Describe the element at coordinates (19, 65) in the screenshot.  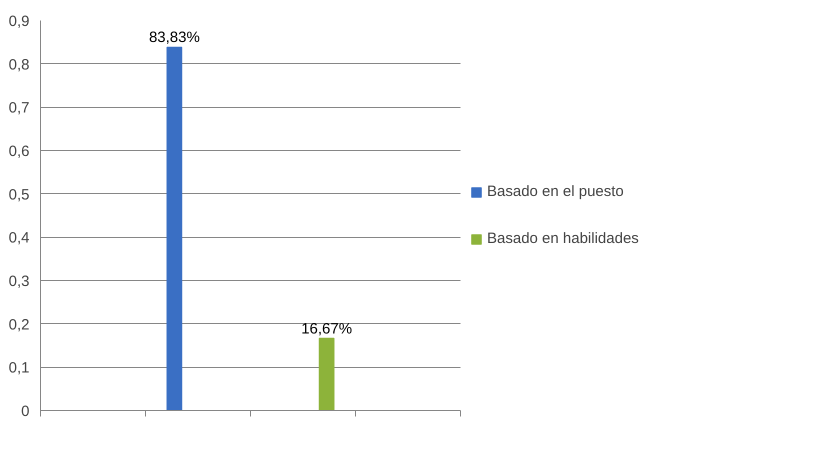
I see `y-tick-label: 0,8` at that location.